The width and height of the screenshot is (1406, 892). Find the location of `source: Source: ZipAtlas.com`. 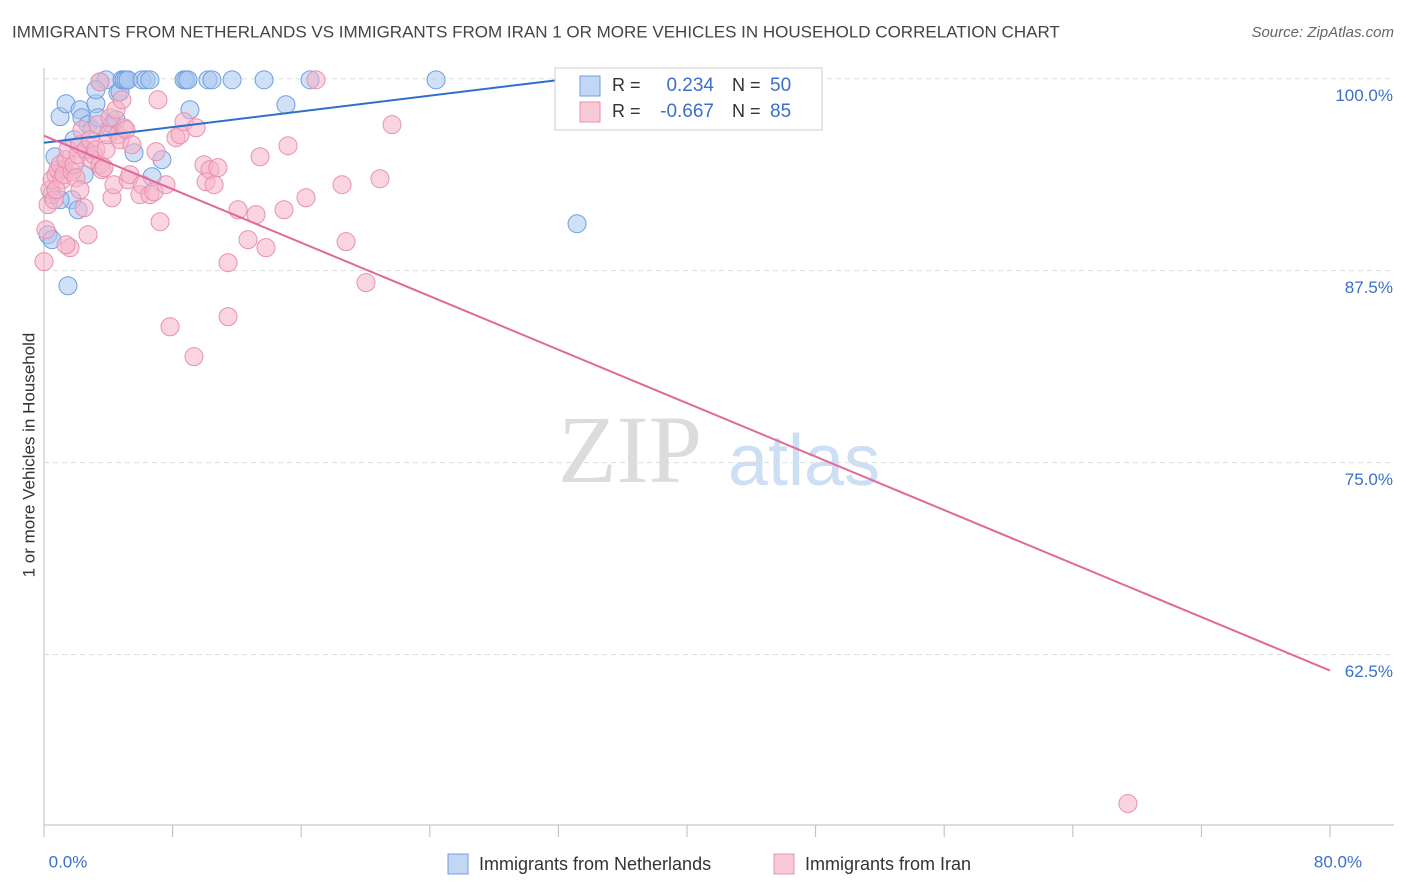

source: Source: ZipAtlas.com is located at coordinates (1322, 32).